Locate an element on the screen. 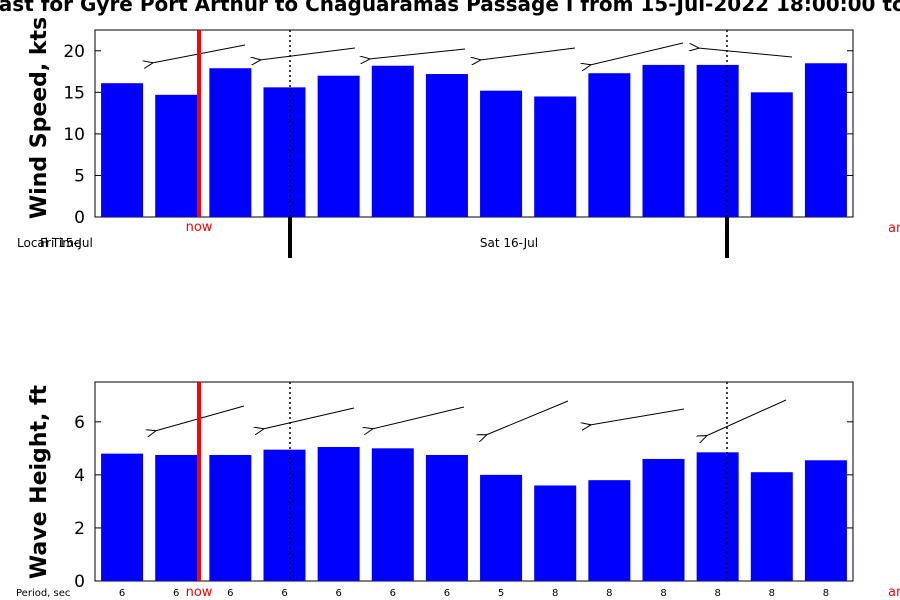 Image resolution: width=900 pixels, height=600 pixels. period-value: 5 is located at coordinates (501, 593).